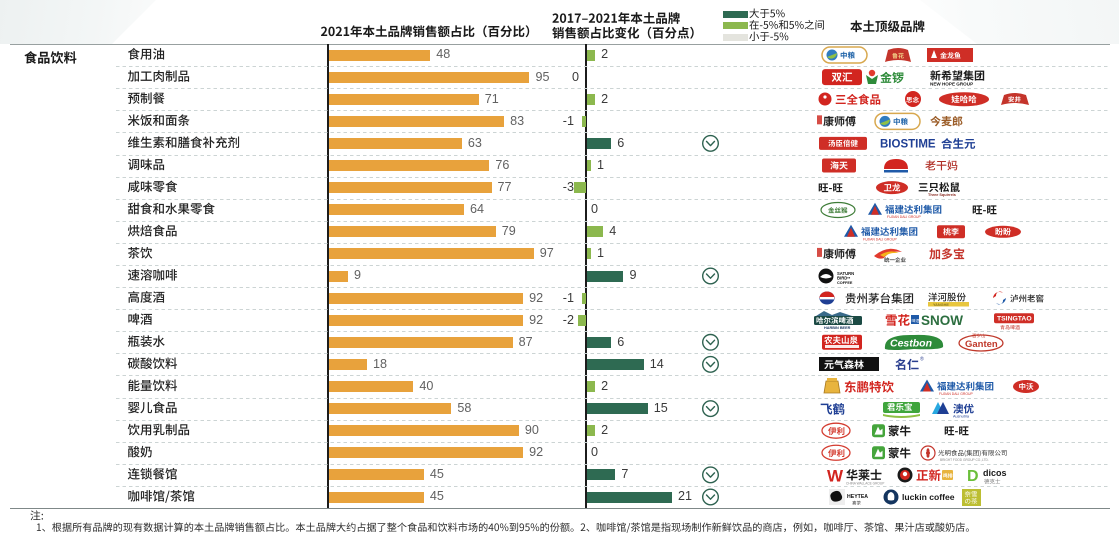  Describe the element at coordinates (845, 273) in the screenshot. I see `svg-text: SATURN` at that location.